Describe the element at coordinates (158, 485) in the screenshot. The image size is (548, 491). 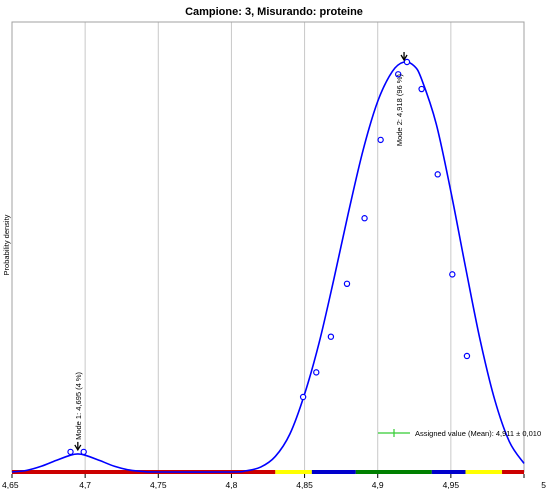
I see `x-tick-label: 4,75` at that location.